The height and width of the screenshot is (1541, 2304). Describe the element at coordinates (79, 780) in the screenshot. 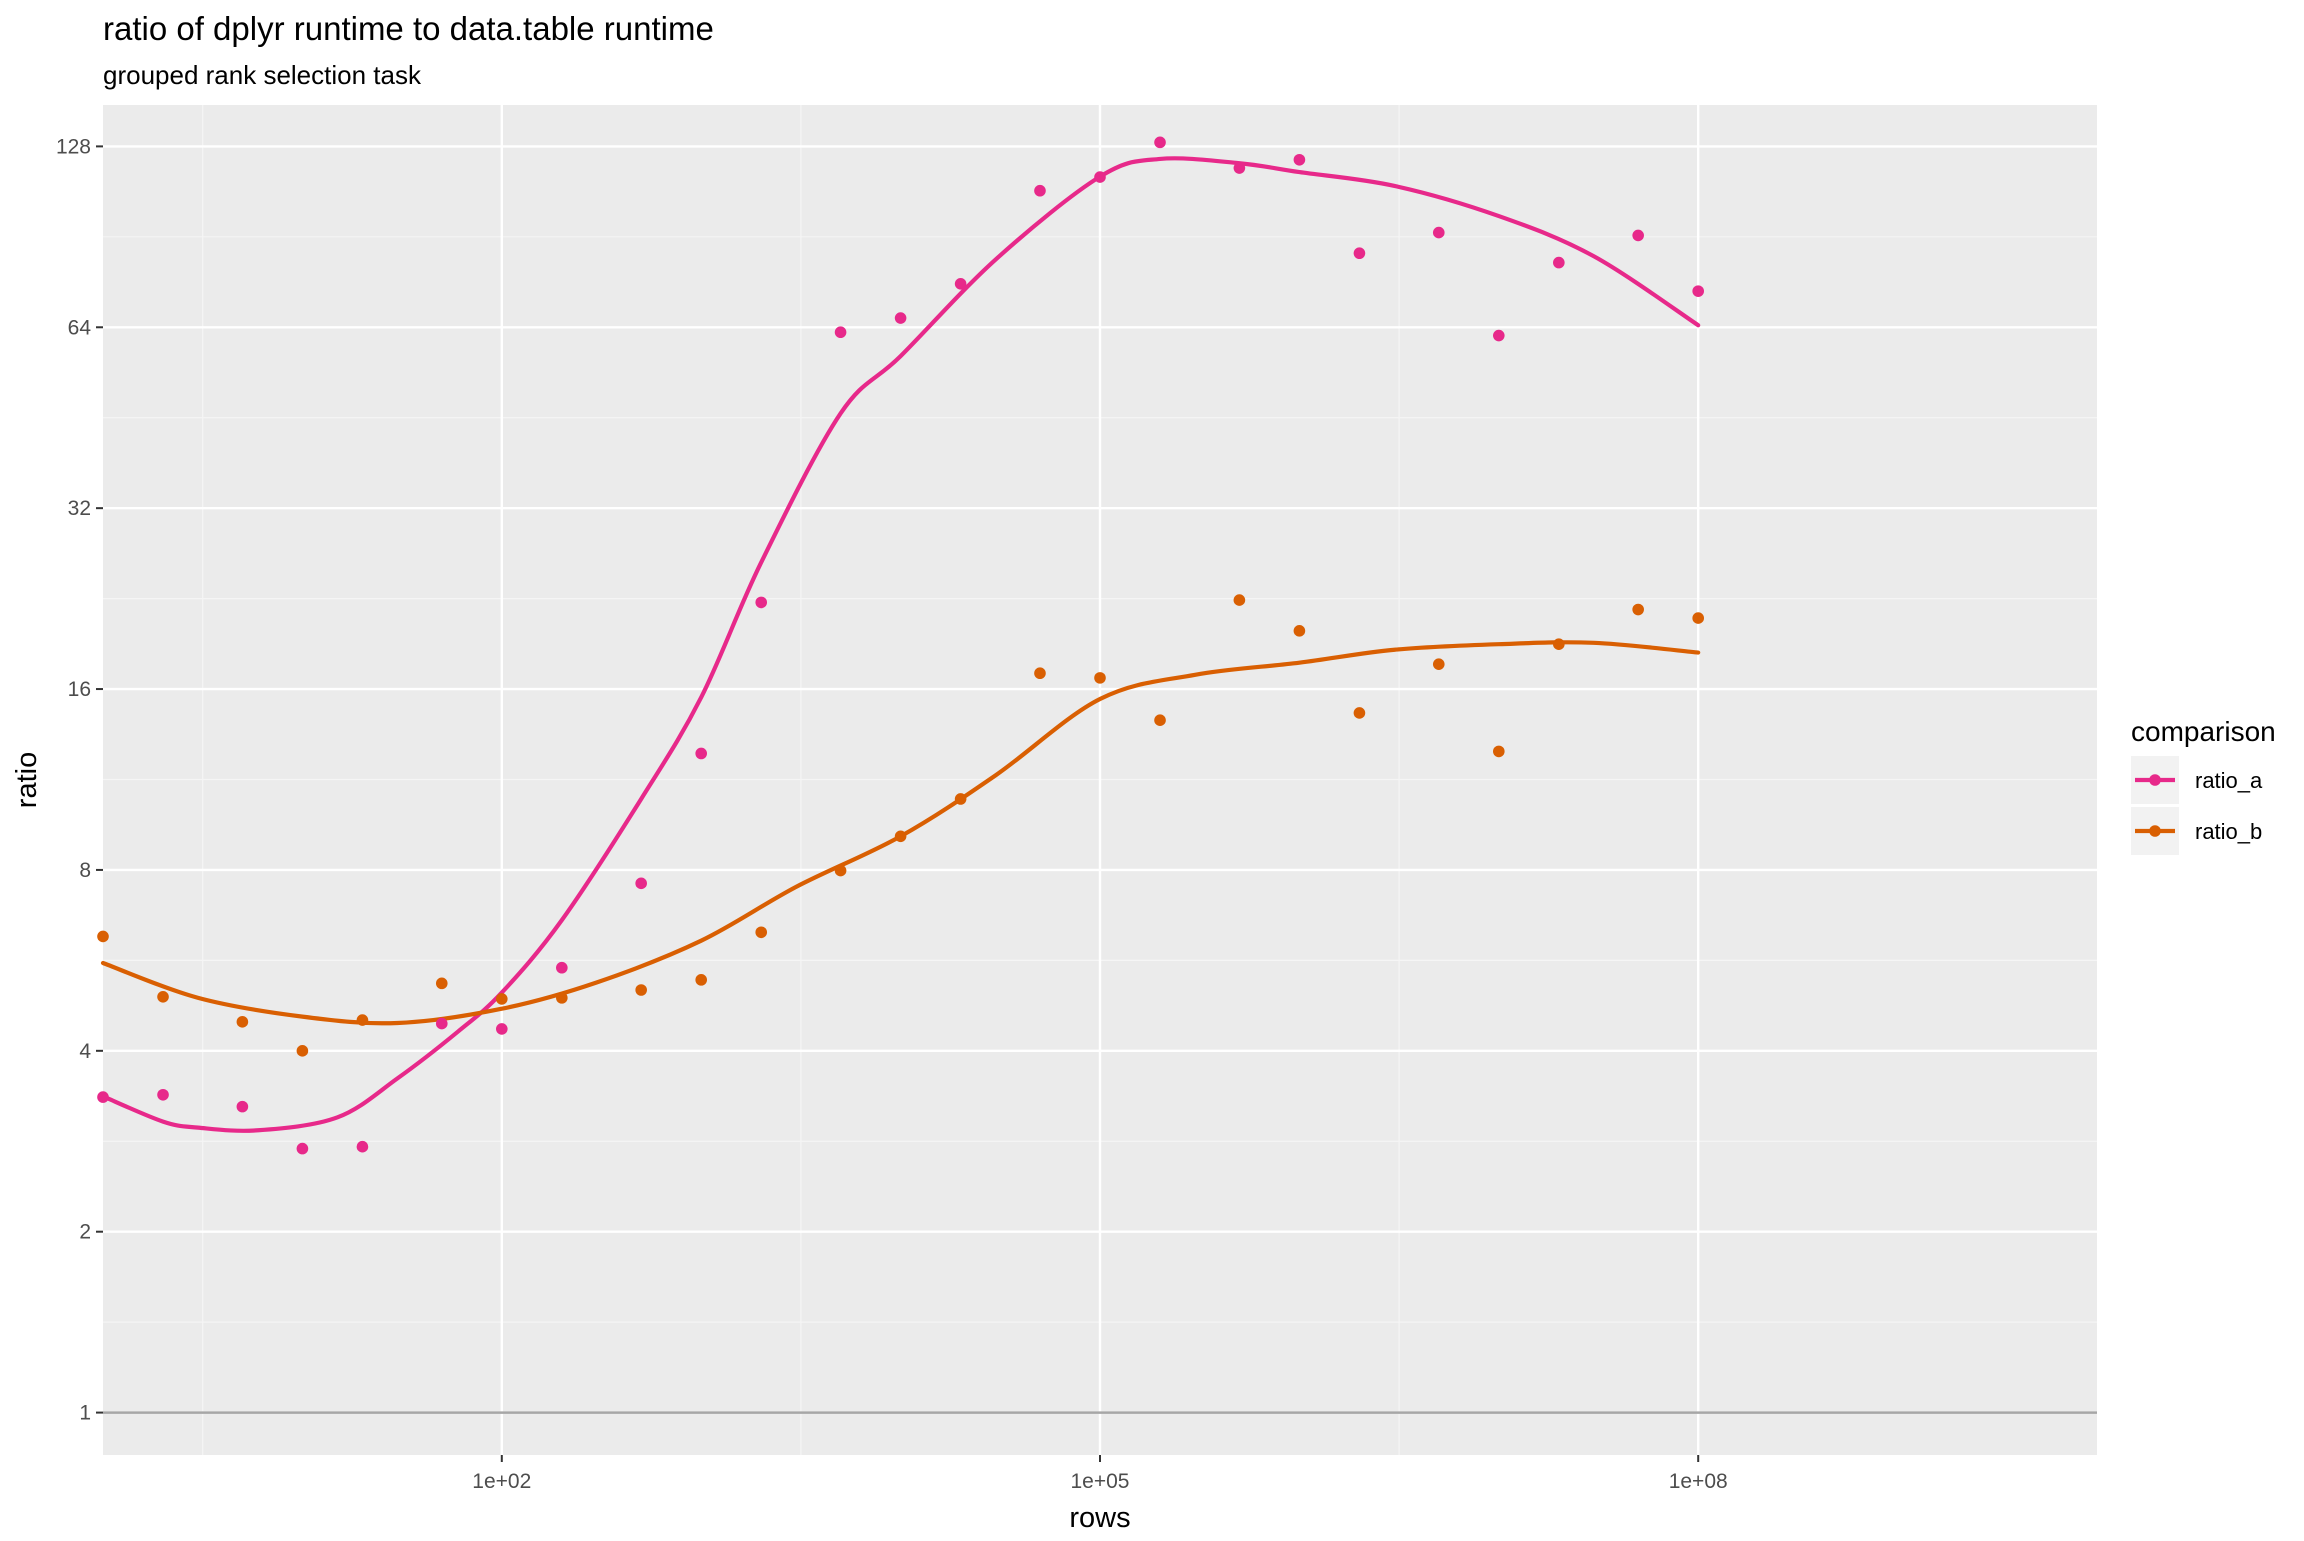

I see `y-axis: 1 2 4 8 16 32 64 128` at that location.